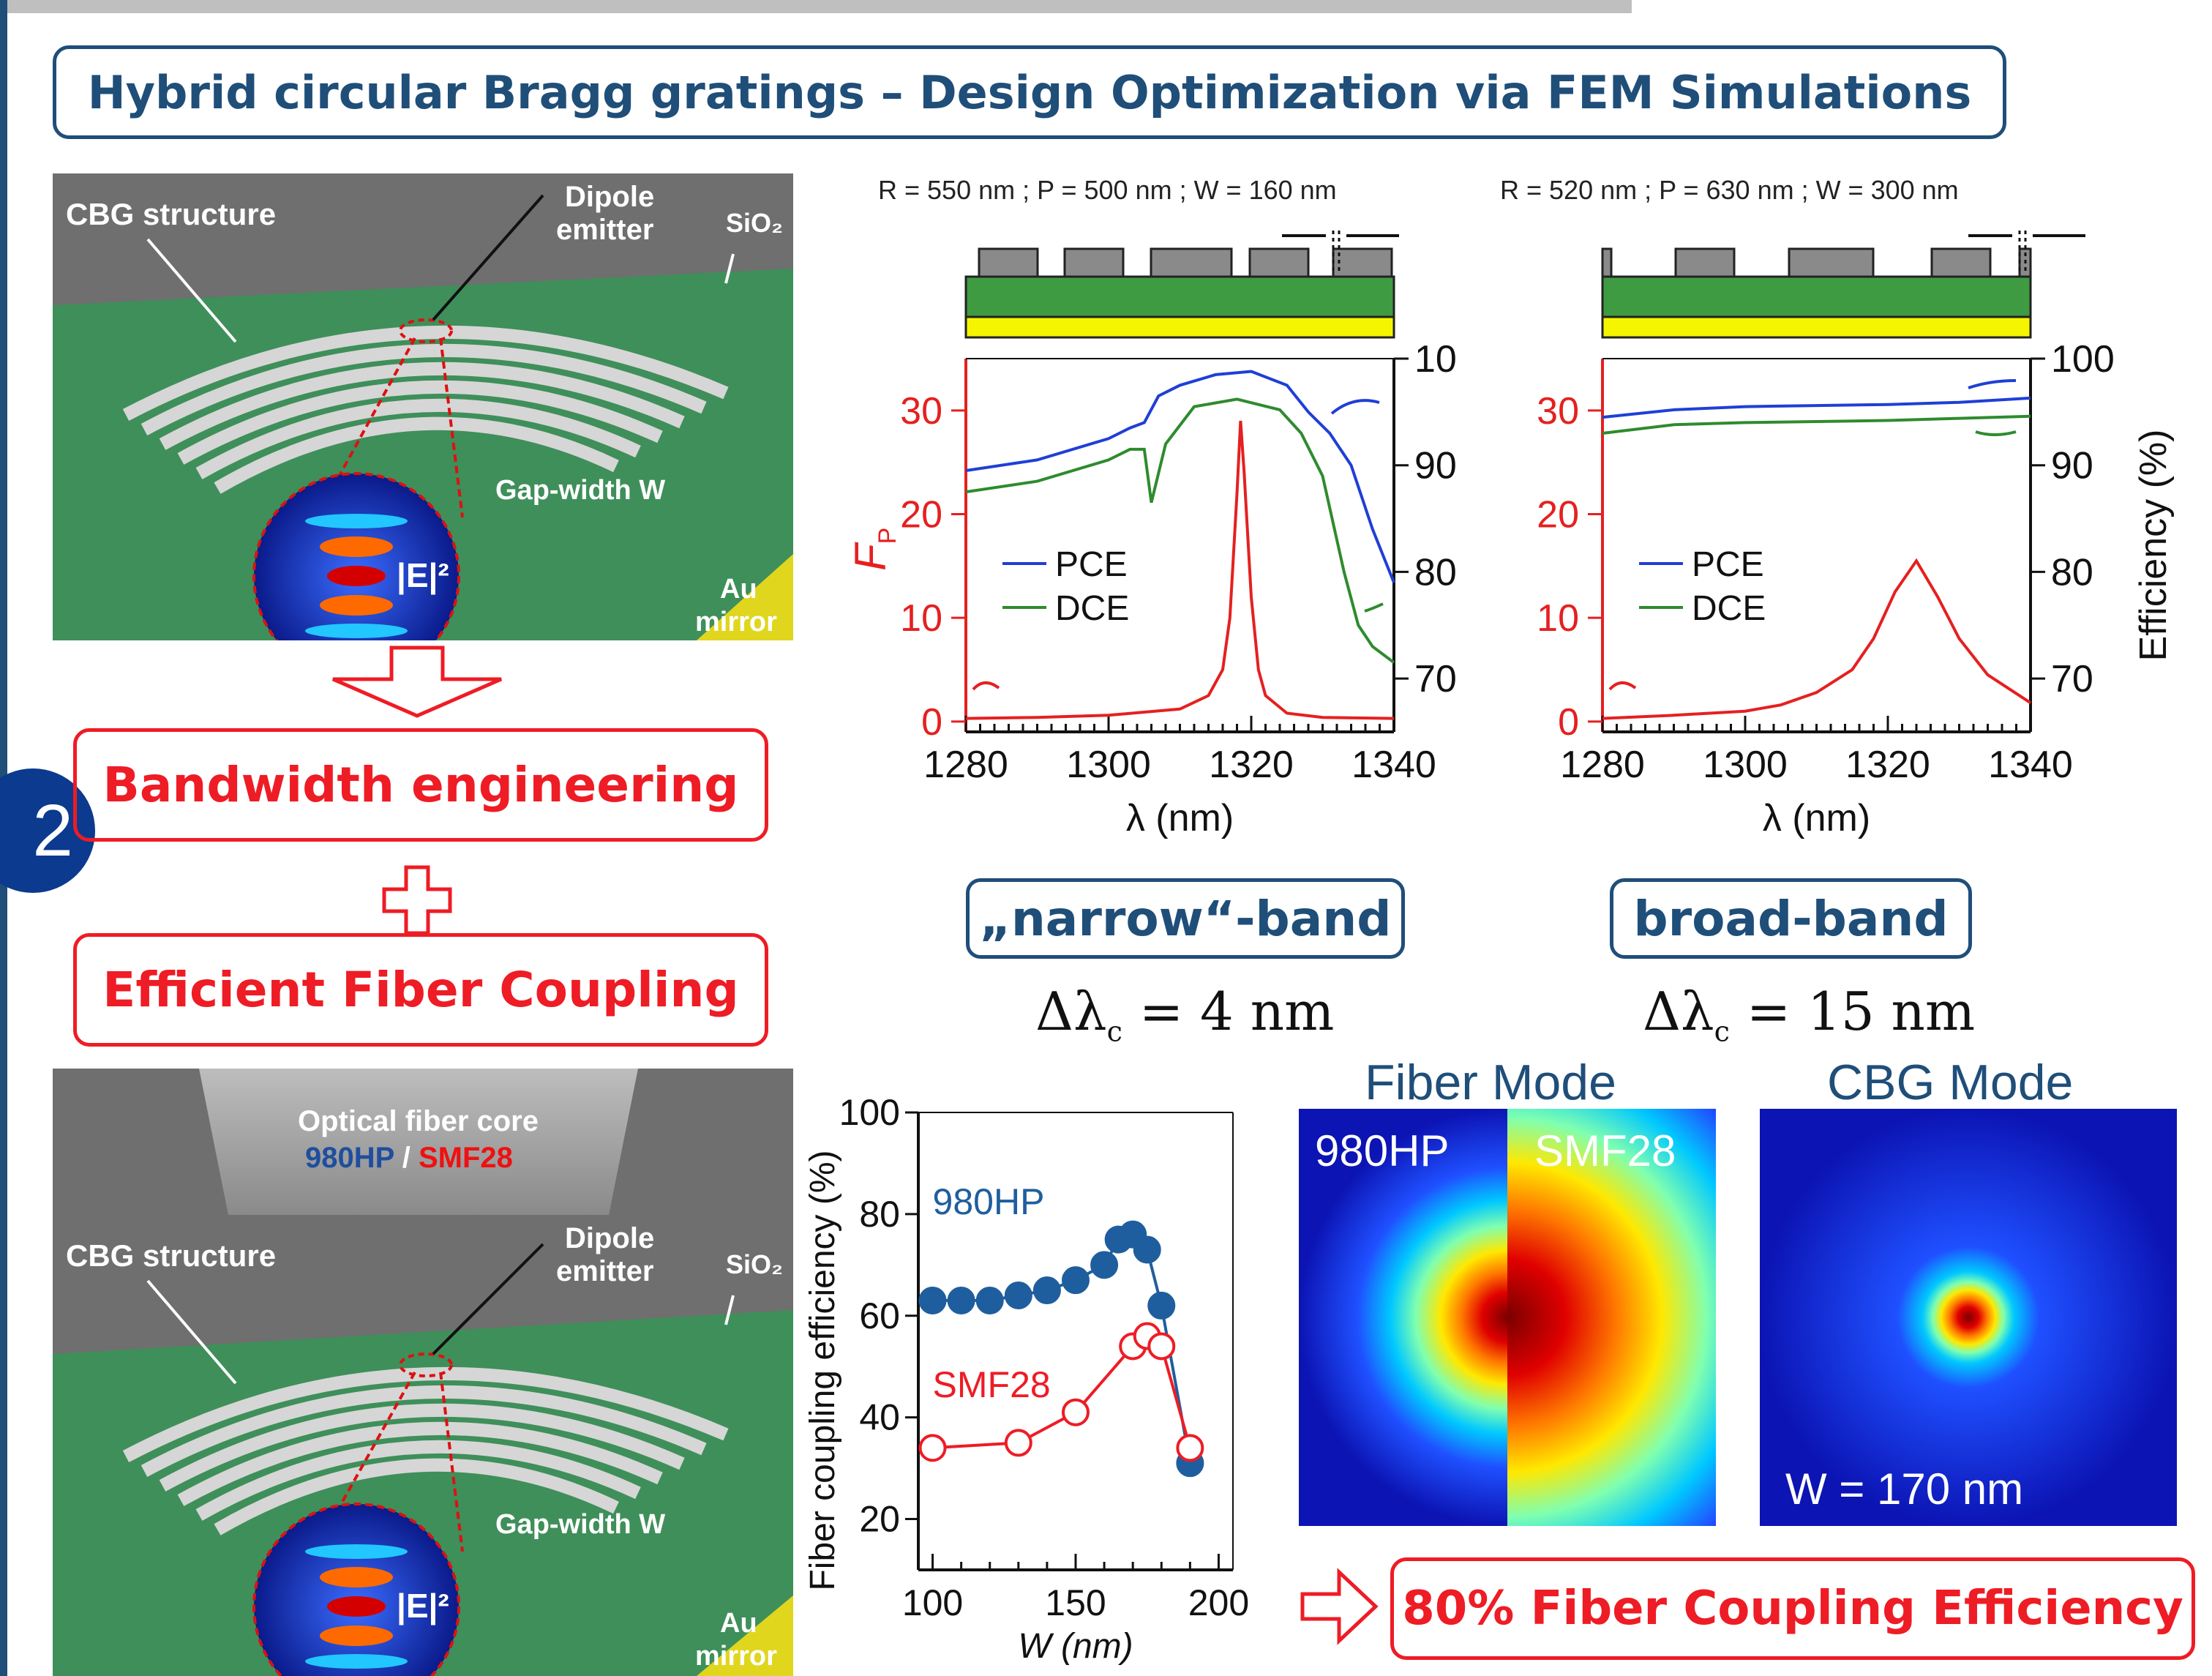 This screenshot has width=2212, height=1676. I want to click on sio2-label: SiO₂, so click(754, 1264).